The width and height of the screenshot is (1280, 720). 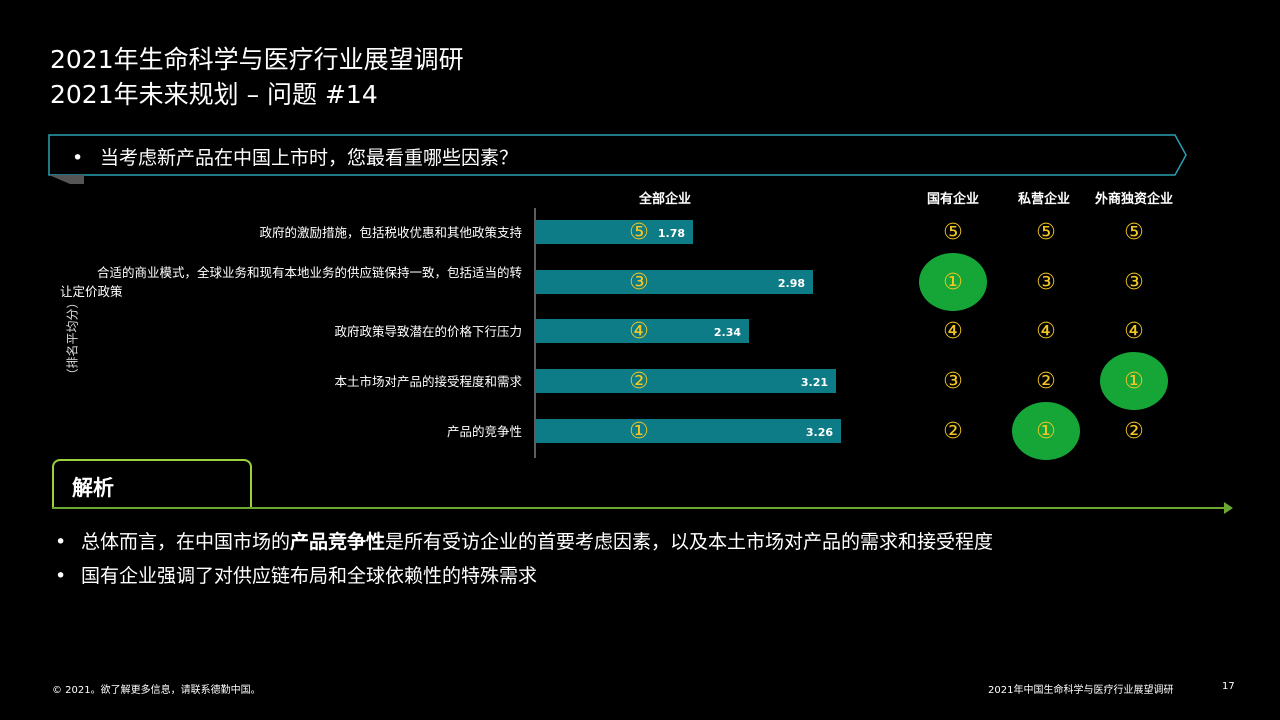 What do you see at coordinates (287, 431) in the screenshot?
I see `category-label: 产品的竞争性` at bounding box center [287, 431].